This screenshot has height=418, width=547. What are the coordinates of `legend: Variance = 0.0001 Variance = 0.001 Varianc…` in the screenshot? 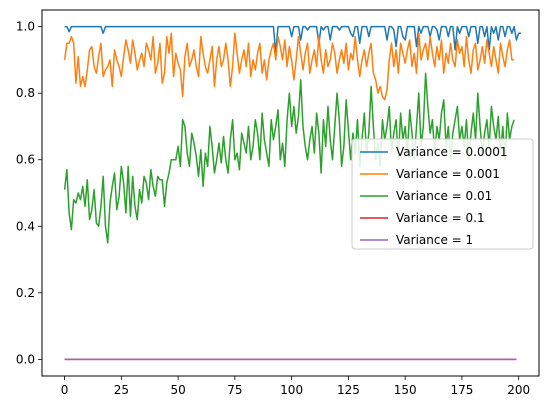 It's located at (442, 194).